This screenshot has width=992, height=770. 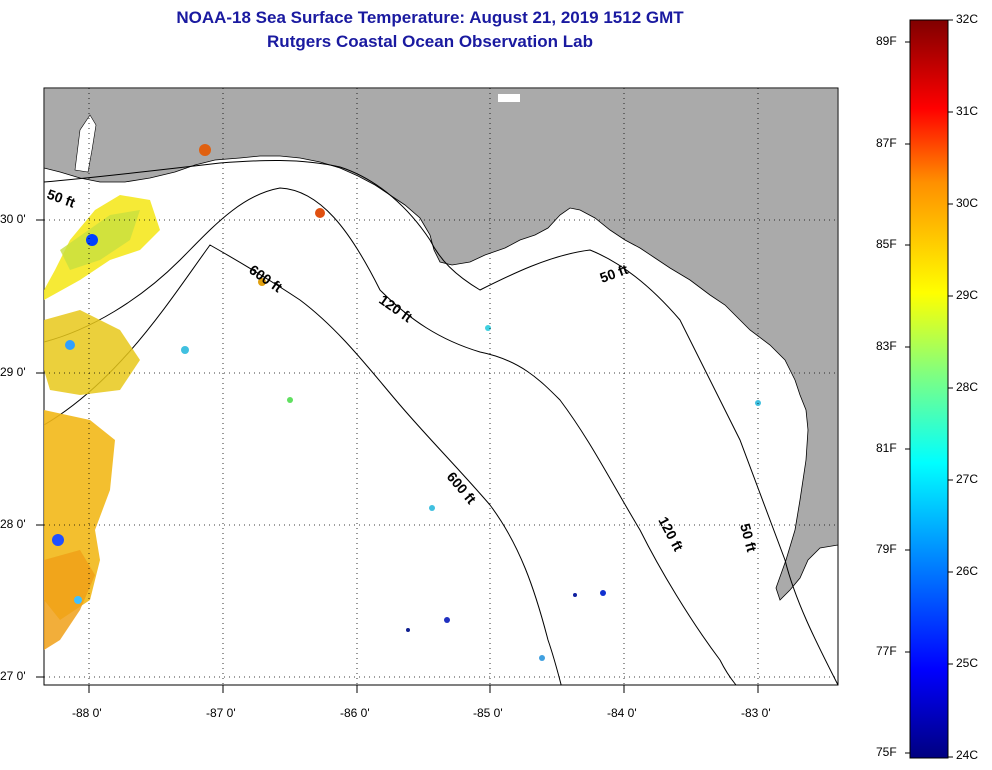 What do you see at coordinates (756, 713) in the screenshot?
I see `lon-tick-label: -83 0'` at bounding box center [756, 713].